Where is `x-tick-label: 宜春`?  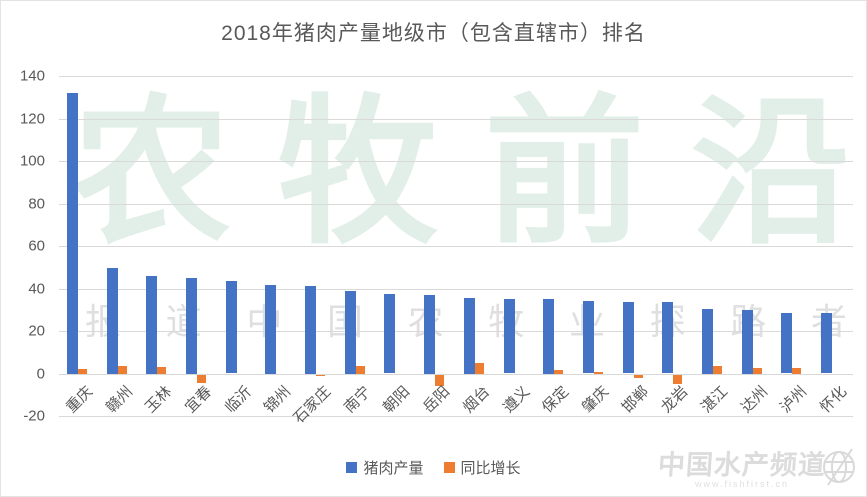
x-tick-label: 宜春 is located at coordinates (198, 400).